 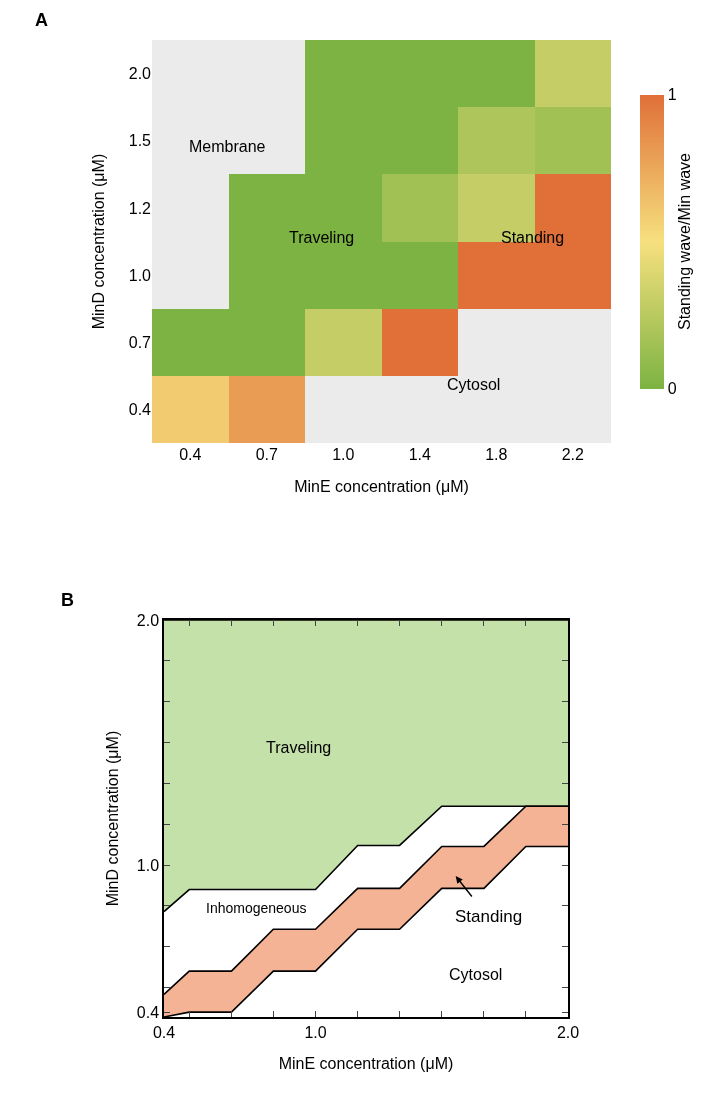 What do you see at coordinates (568, 1032) in the screenshot?
I see `x-tick-label: 2.0` at bounding box center [568, 1032].